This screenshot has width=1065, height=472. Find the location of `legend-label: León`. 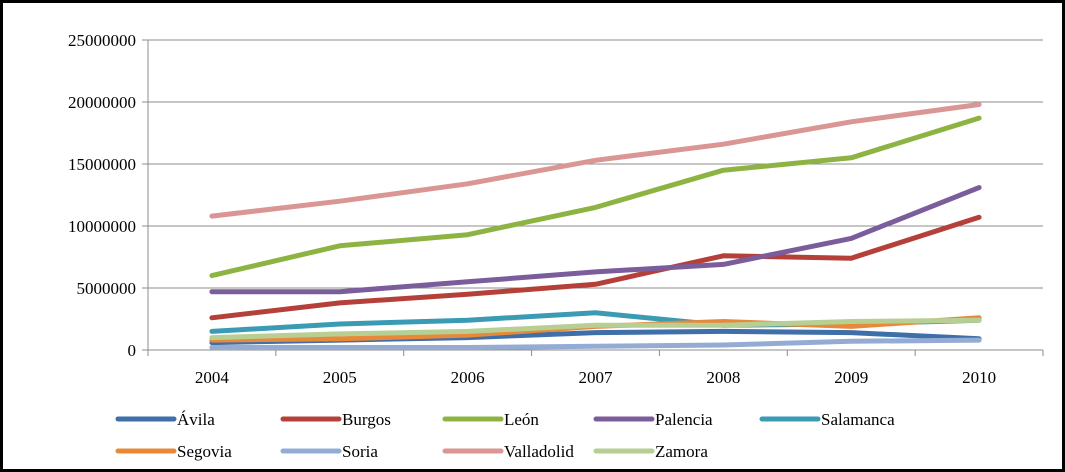

legend-label: León is located at coordinates (521, 419).